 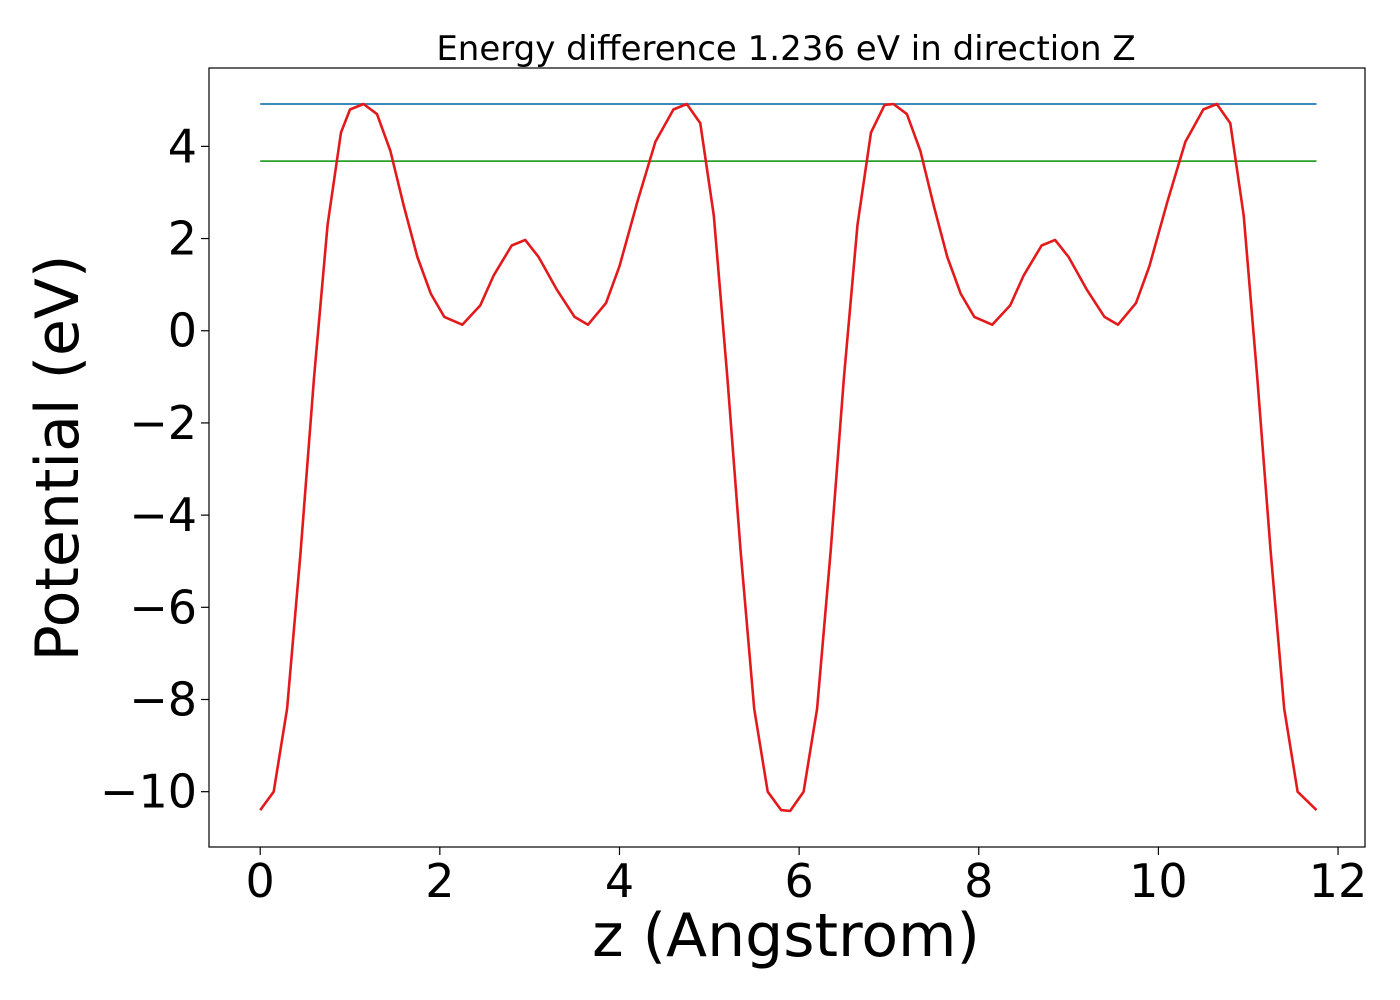 I want to click on y-tick-label: −10, so click(x=148, y=792).